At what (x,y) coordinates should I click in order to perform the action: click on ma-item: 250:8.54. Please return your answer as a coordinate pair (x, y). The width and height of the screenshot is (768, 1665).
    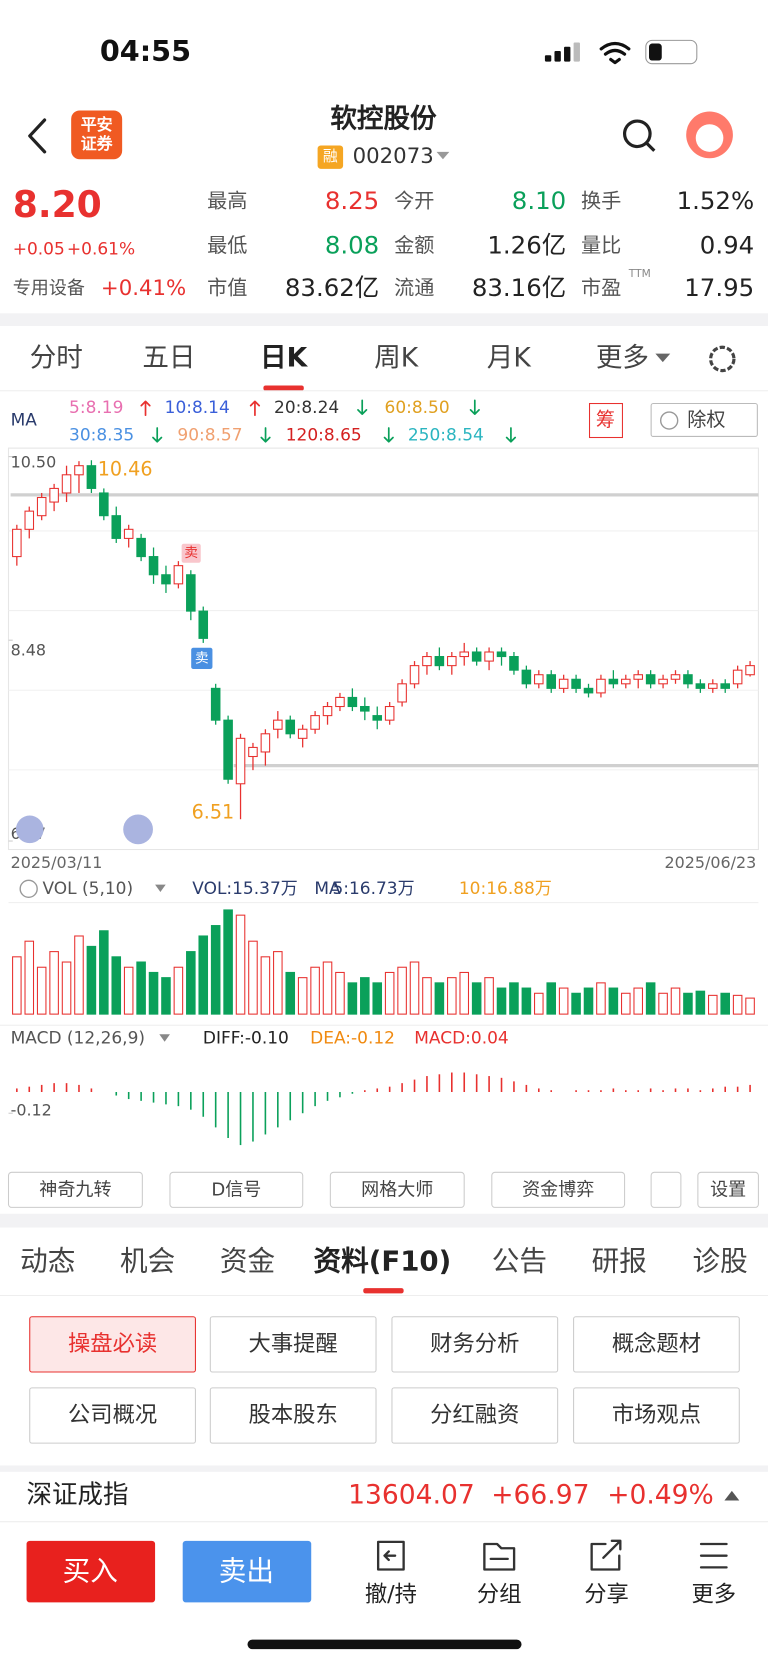
    Looking at the image, I should click on (446, 435).